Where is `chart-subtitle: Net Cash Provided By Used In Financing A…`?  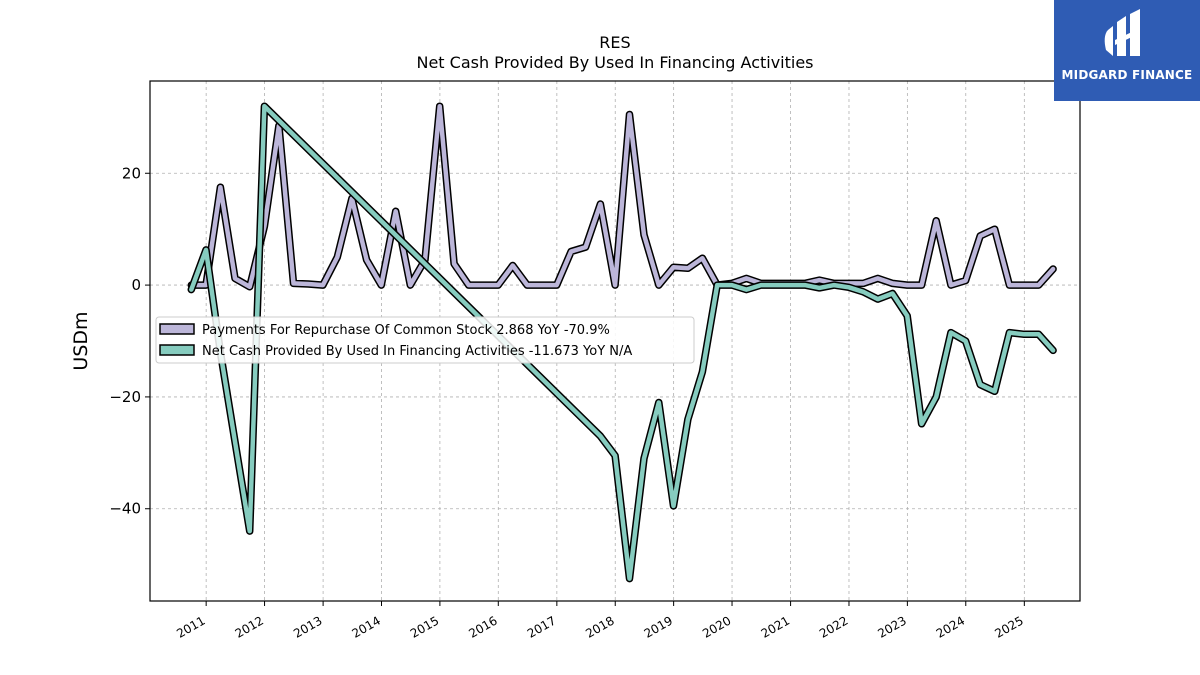
chart-subtitle: Net Cash Provided By Used In Financing A… is located at coordinates (614, 62).